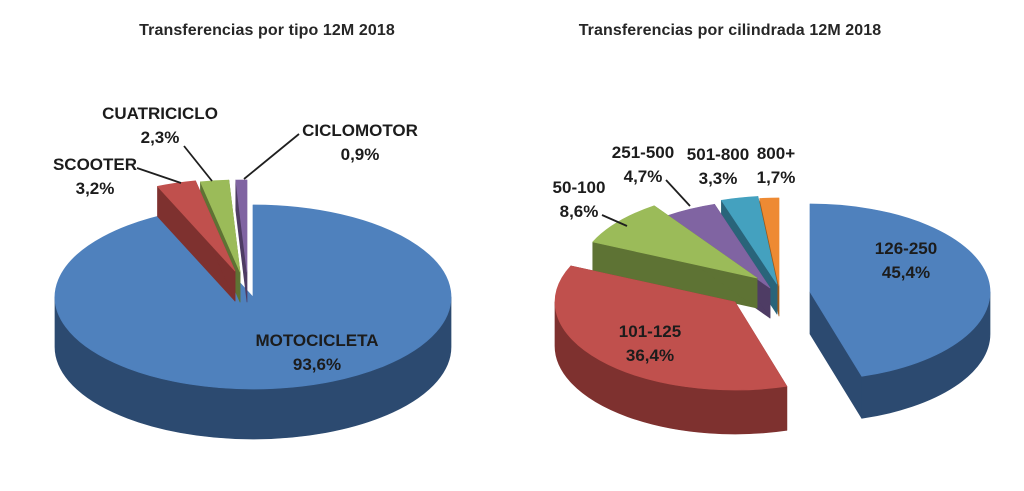 The height and width of the screenshot is (491, 1024). Describe the element at coordinates (730, 30) in the screenshot. I see `chart-title-cilindrada: Transferencias por cilindrada 12M 2018` at that location.